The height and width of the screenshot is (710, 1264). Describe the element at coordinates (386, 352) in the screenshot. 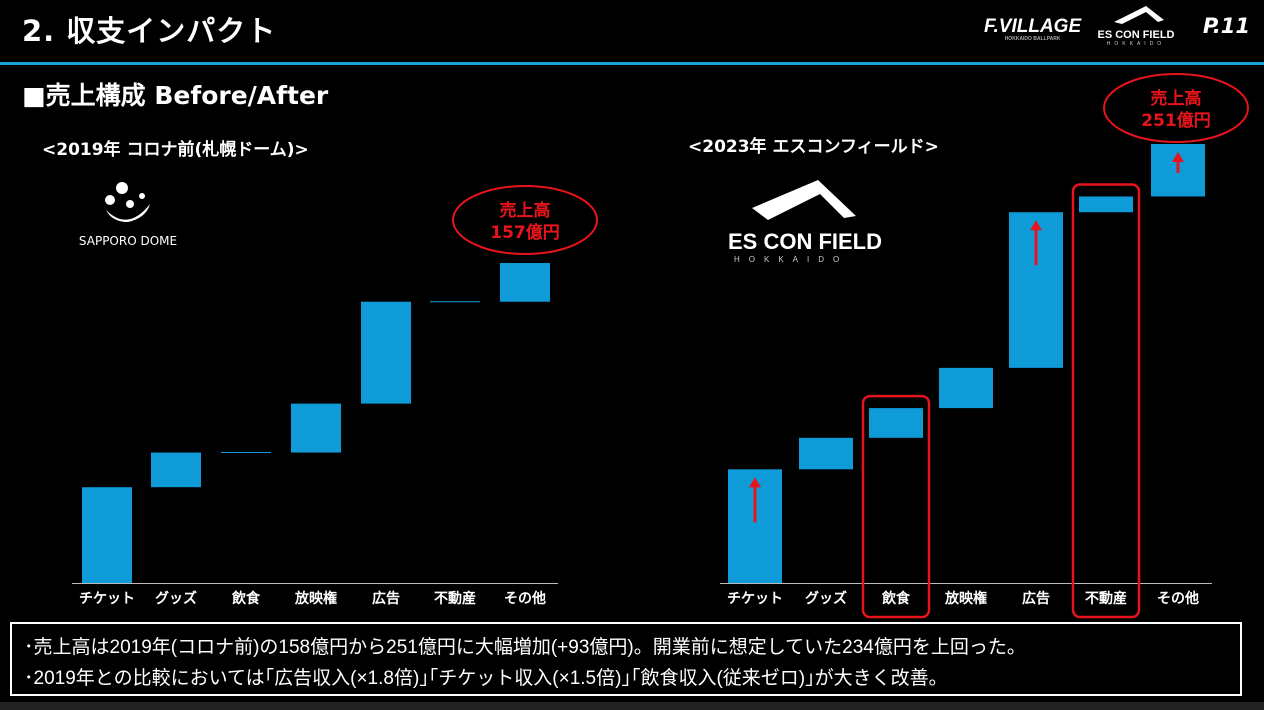

I see `bar-広告` at that location.